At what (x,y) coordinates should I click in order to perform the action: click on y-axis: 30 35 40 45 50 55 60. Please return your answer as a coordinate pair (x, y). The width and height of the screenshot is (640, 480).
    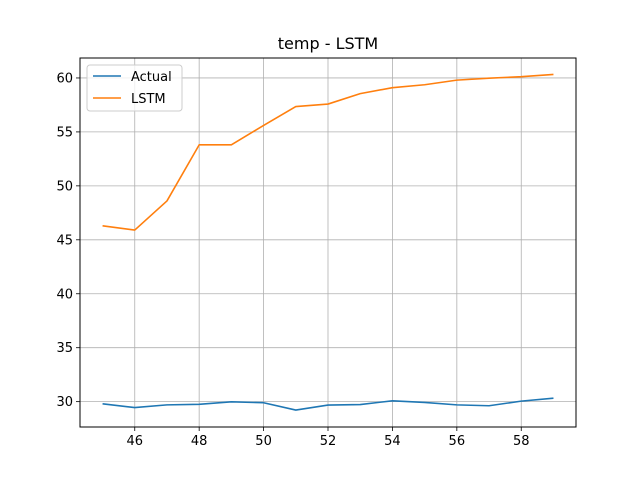
    Looking at the image, I should click on (68, 240).